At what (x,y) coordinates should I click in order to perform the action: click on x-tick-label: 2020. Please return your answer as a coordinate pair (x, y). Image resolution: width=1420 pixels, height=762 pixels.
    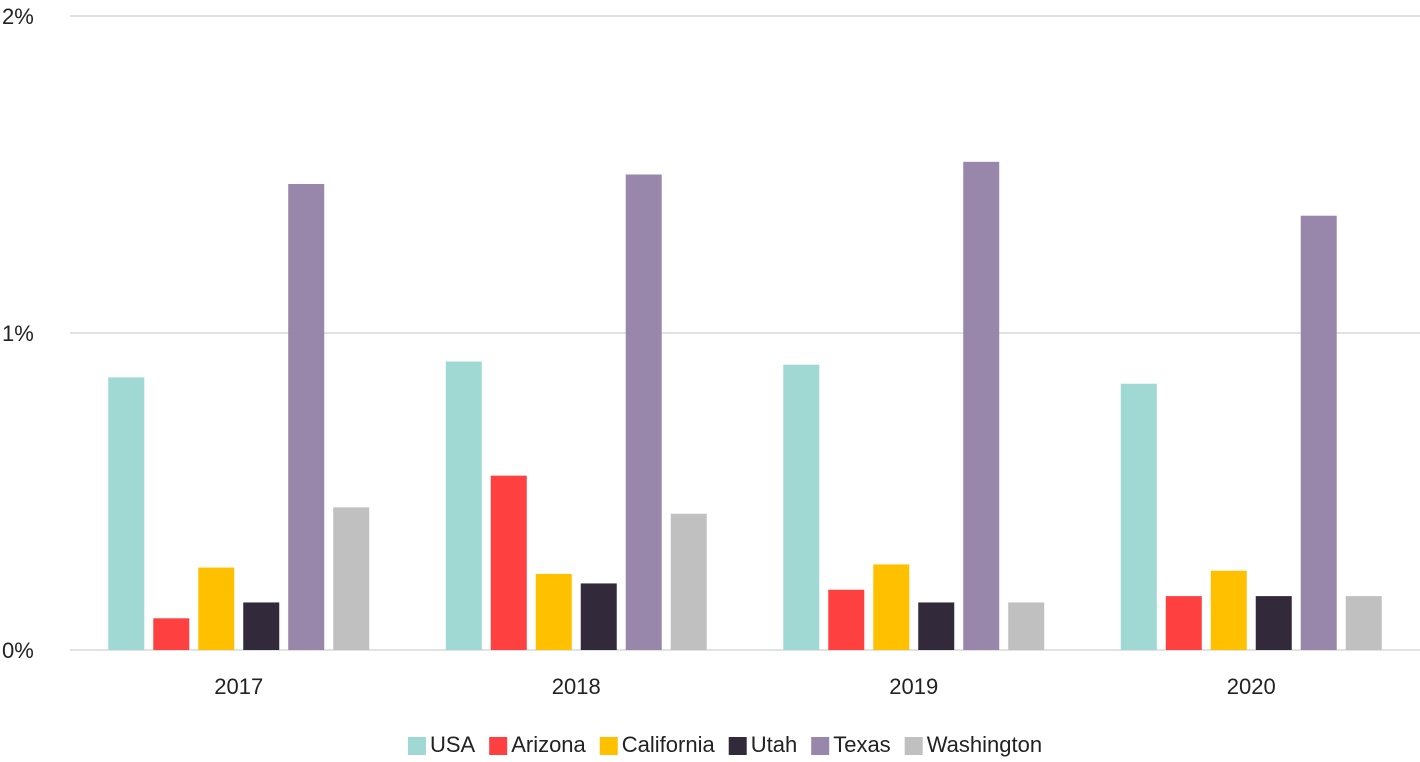
    Looking at the image, I should click on (1251, 686).